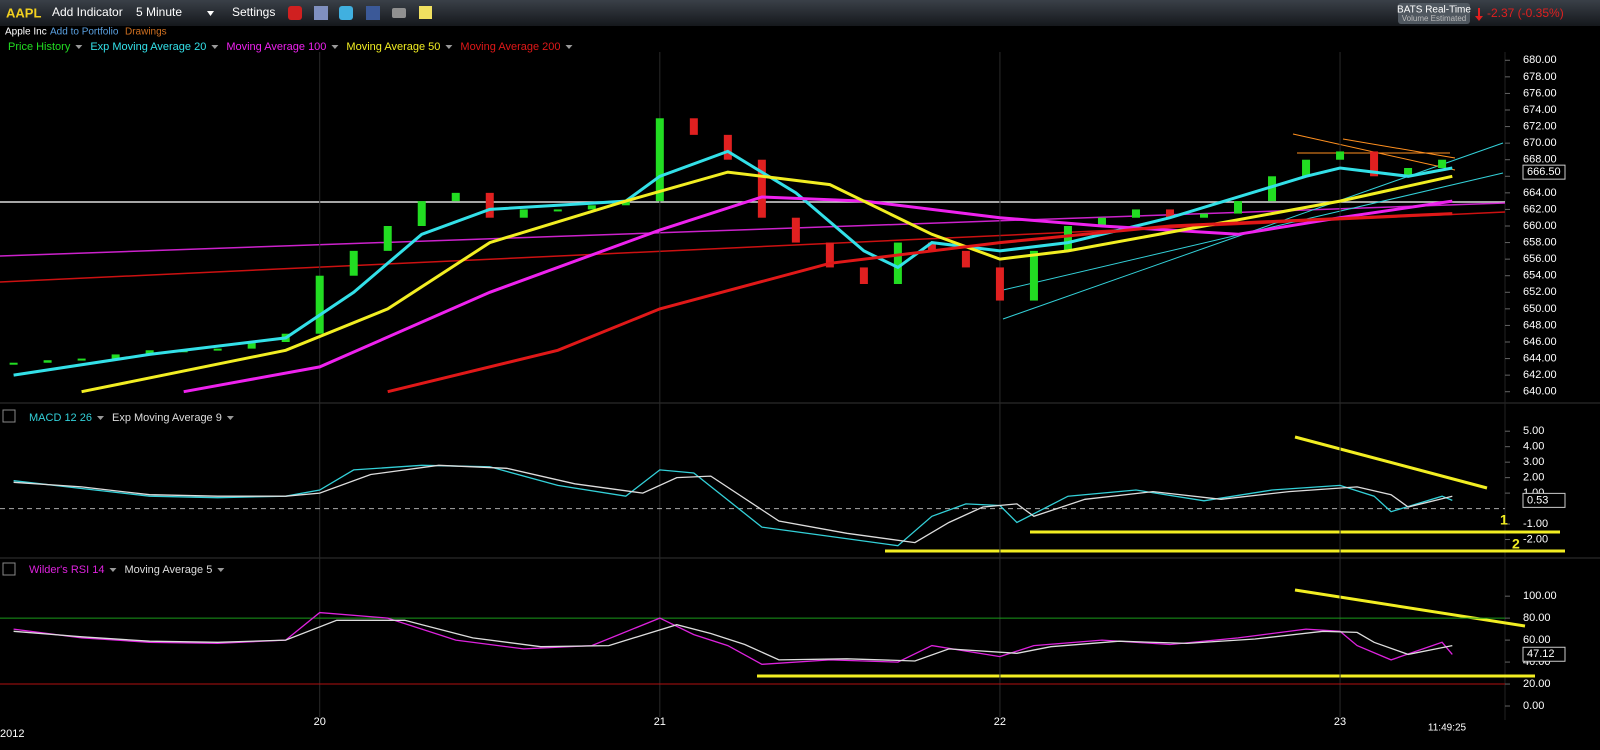 This screenshot has height=750, width=1600. Describe the element at coordinates (1540, 596) in the screenshot. I see `y-tick-label: 100.00` at that location.